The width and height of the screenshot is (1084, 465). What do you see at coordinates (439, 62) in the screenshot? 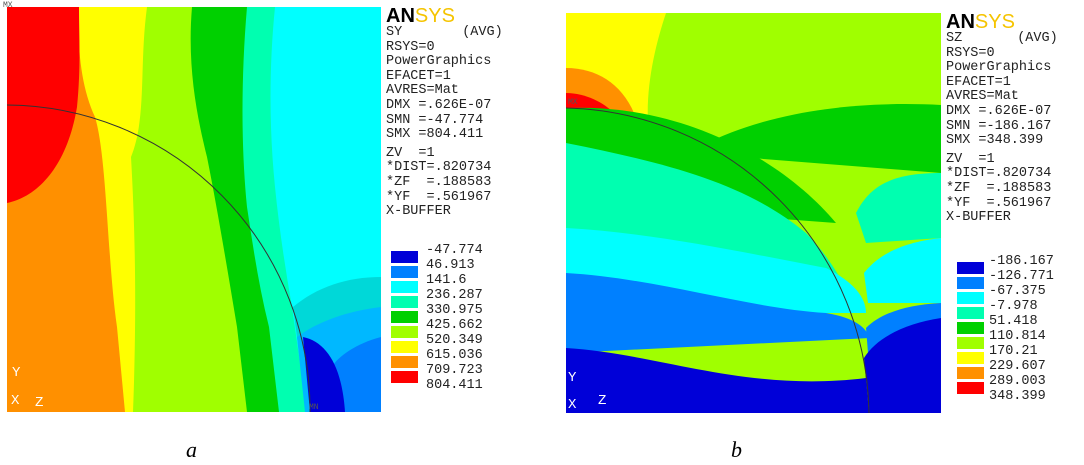
I see `info-line: PowerGraphics` at bounding box center [439, 62].